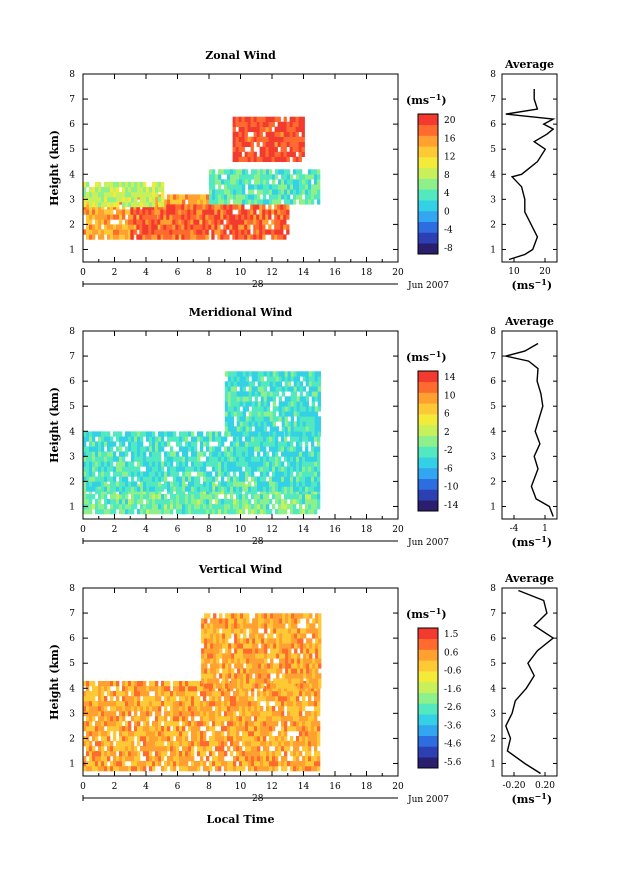  Describe the element at coordinates (449, 158) in the screenshot. I see `colorbar-tick-label: 12` at that location.